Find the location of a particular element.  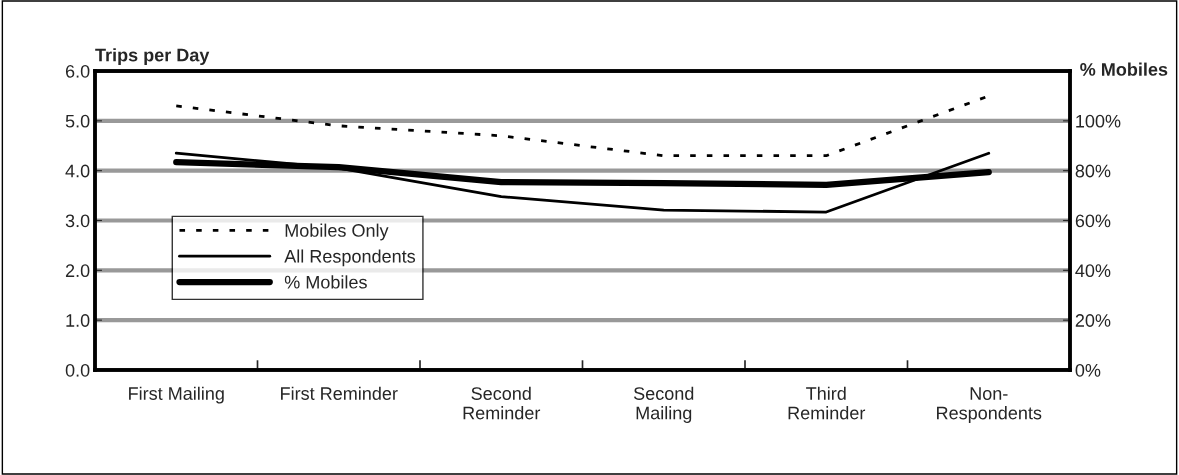

legend-label: % Mobiles is located at coordinates (325, 282).